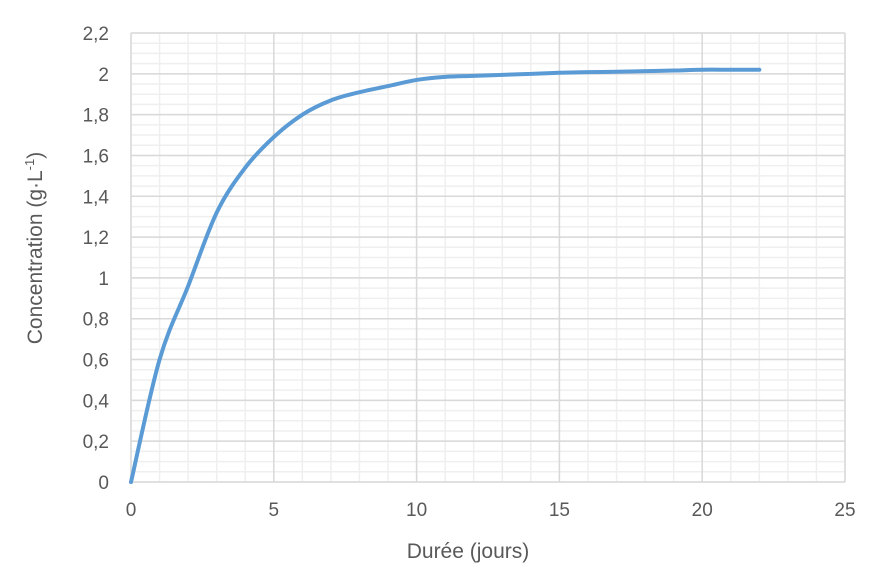  What do you see at coordinates (103, 279) in the screenshot?
I see `y-tick-label: 1` at bounding box center [103, 279].